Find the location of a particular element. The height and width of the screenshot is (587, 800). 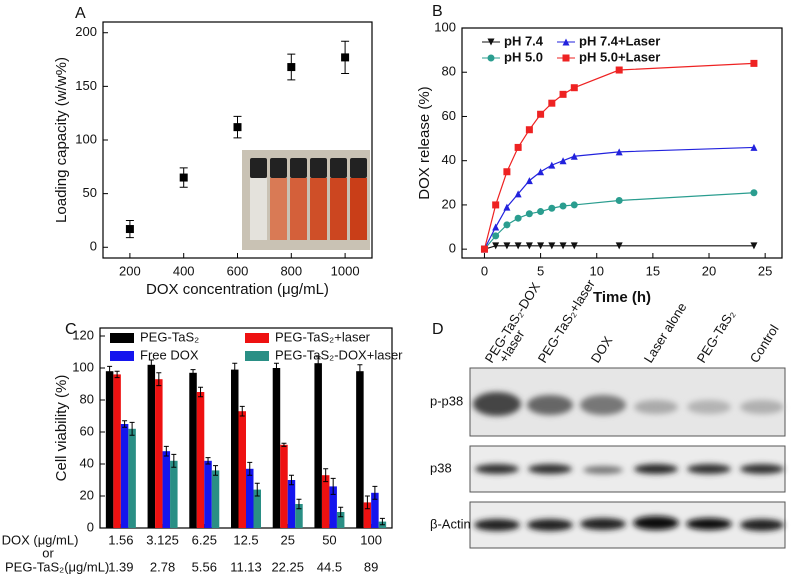

x-tick-label: 3.125 is located at coordinates (162, 539).